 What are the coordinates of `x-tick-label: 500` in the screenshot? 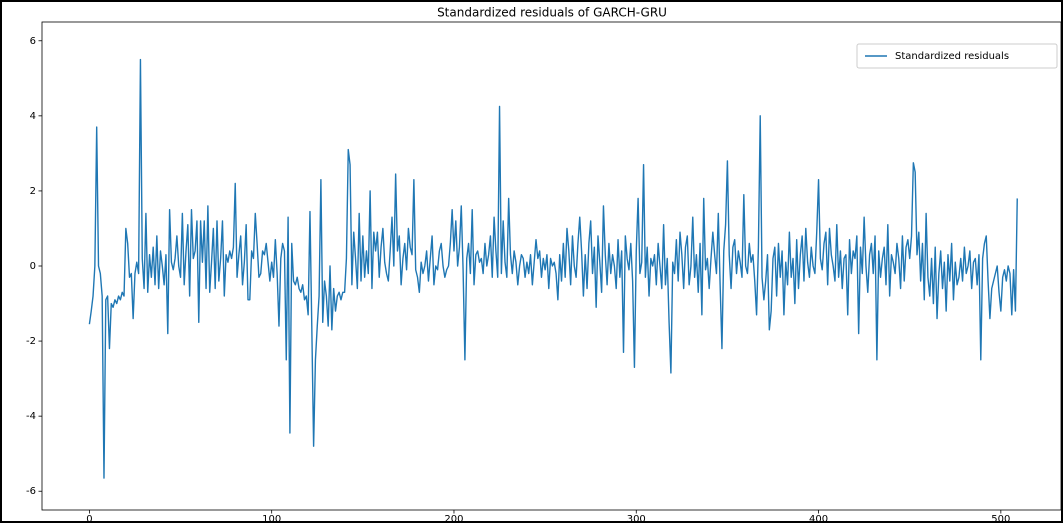 It's located at (1000, 518).